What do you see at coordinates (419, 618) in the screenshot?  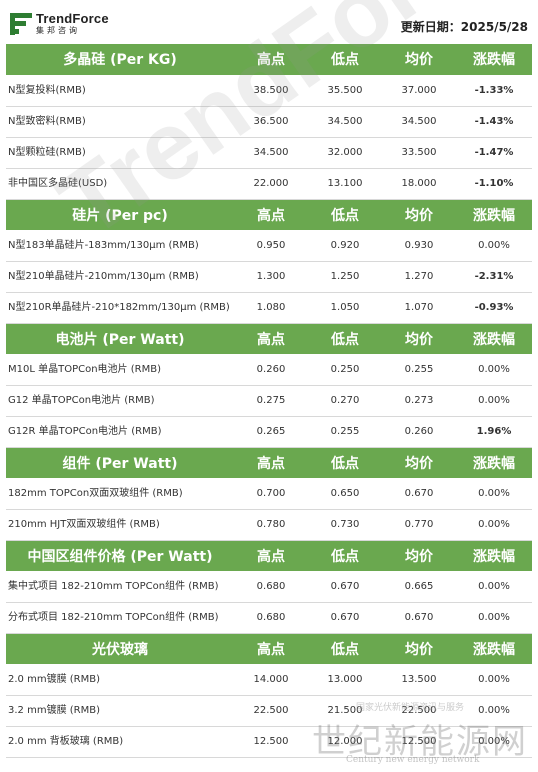 I see `price-avg: 0.670` at bounding box center [419, 618].